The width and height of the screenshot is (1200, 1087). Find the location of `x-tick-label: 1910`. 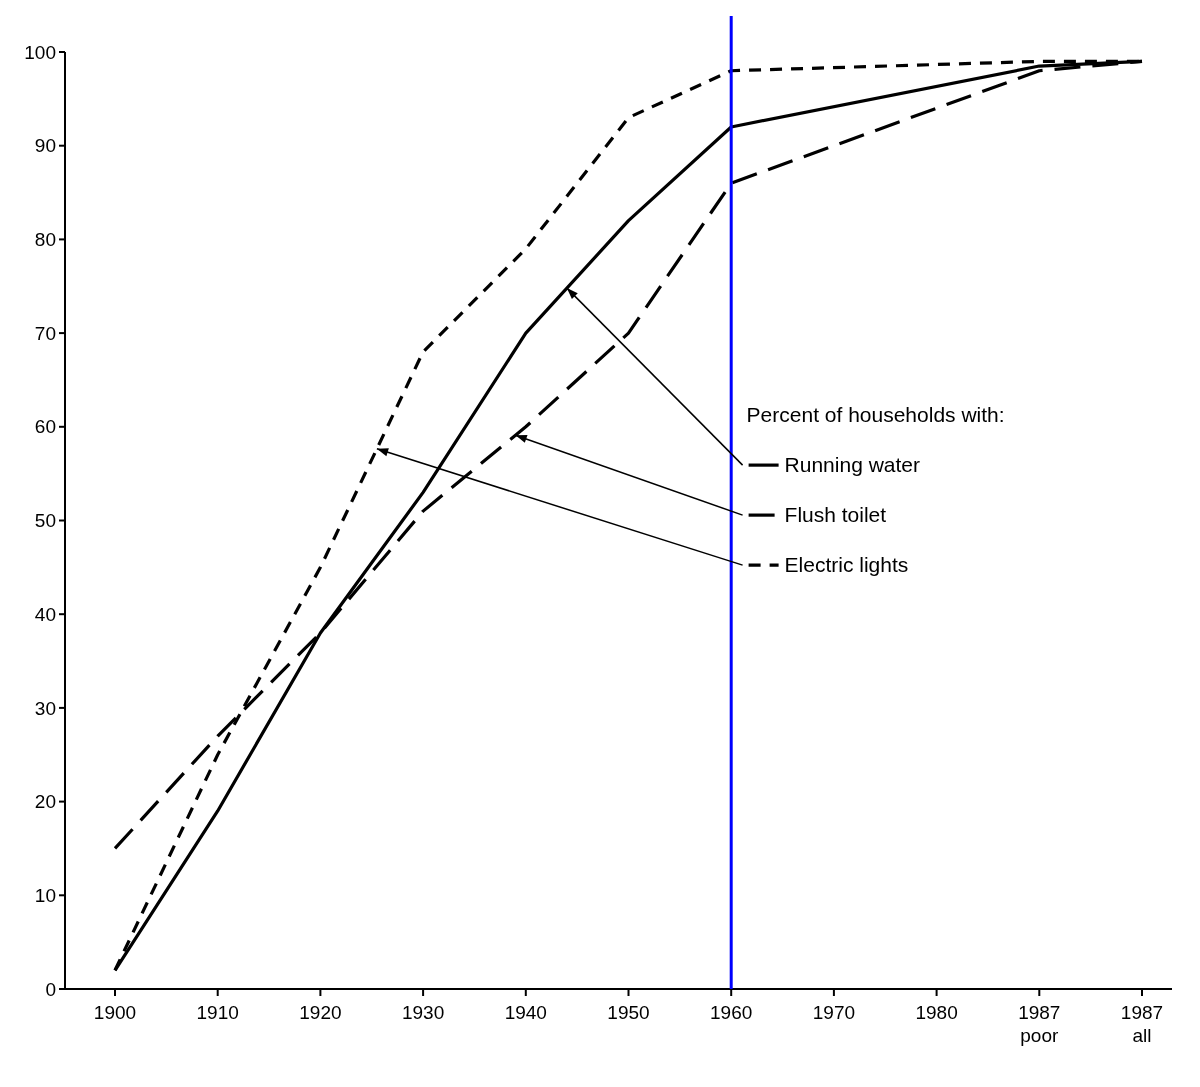

x-tick-label: 1910 is located at coordinates (217, 1012).